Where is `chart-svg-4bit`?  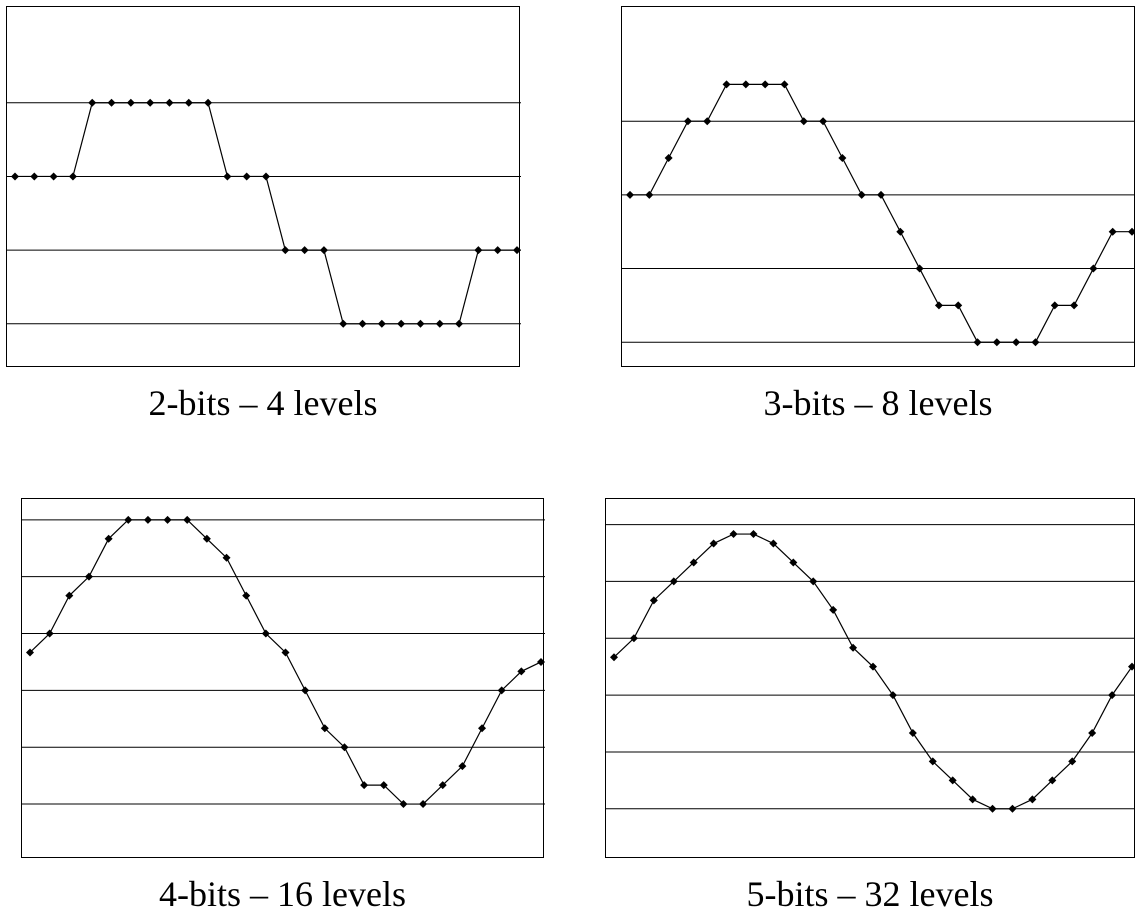 chart-svg-4bit is located at coordinates (283, 662).